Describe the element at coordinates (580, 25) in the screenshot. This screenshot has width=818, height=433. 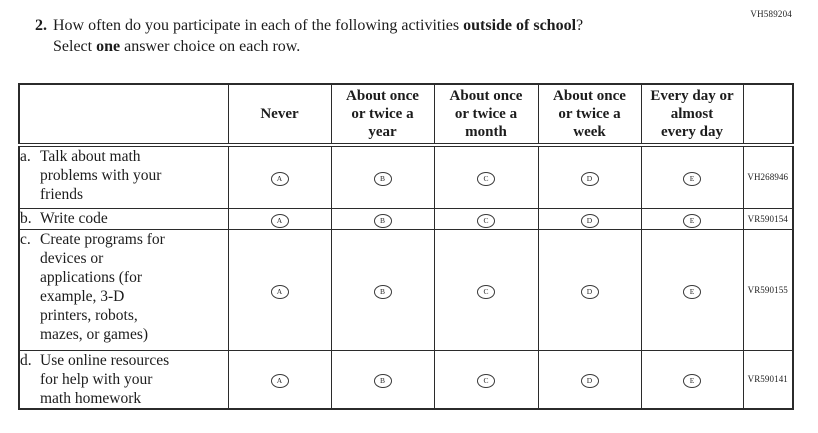
I see `question-line1-post: ?` at that location.